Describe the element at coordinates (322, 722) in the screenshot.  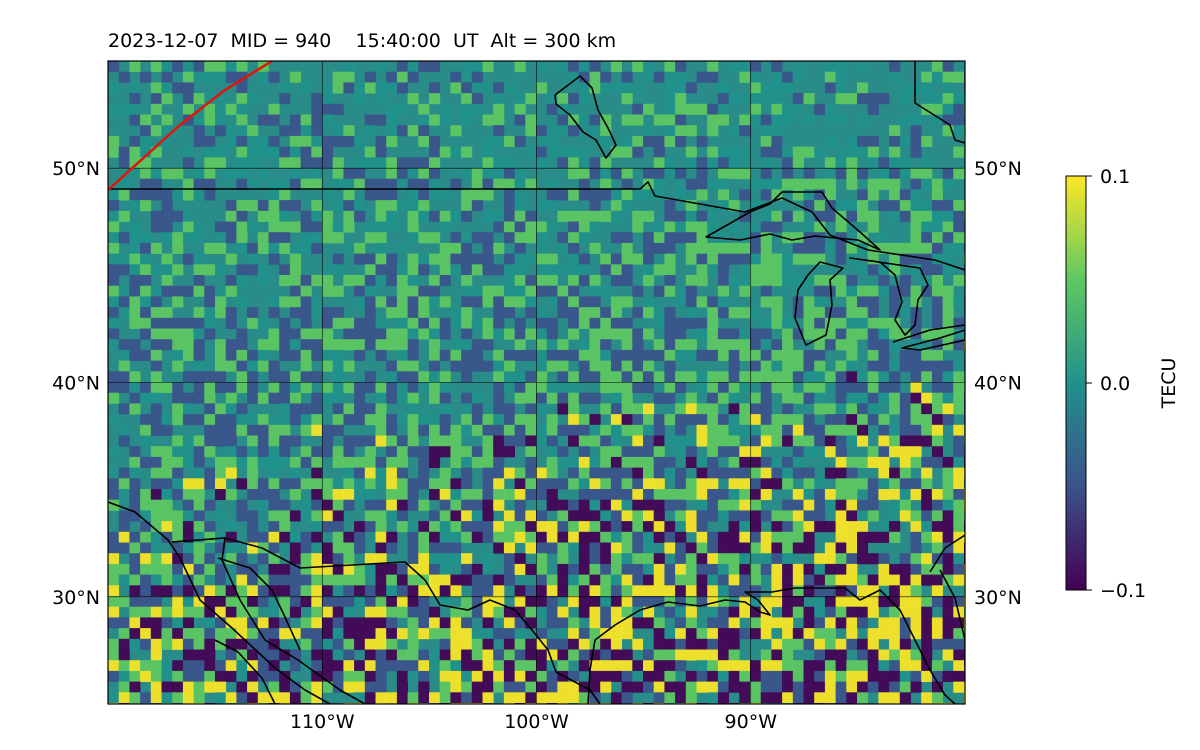
I see `lon-tick-label: 110°W` at that location.